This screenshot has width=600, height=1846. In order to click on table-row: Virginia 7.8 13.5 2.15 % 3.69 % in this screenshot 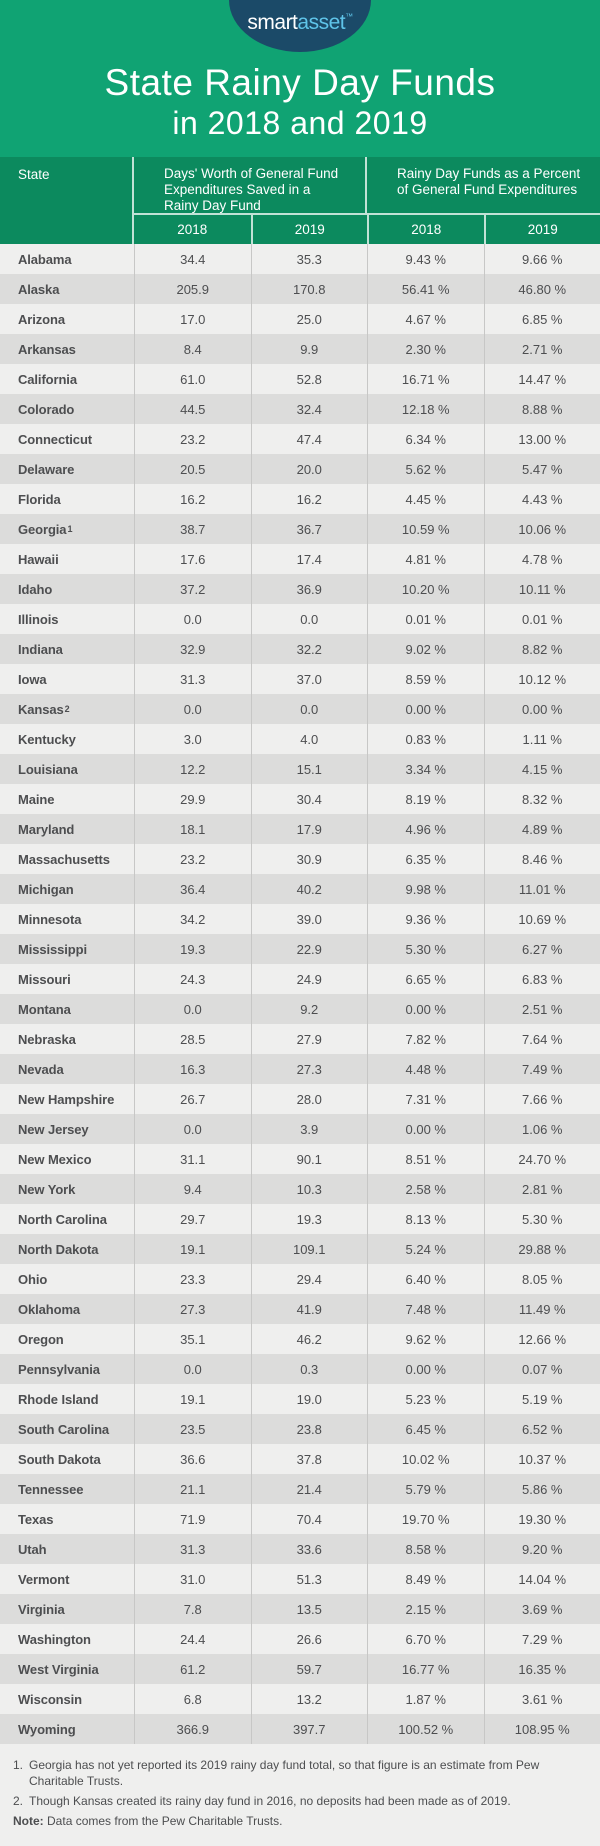, I will do `click(300, 1609)`.